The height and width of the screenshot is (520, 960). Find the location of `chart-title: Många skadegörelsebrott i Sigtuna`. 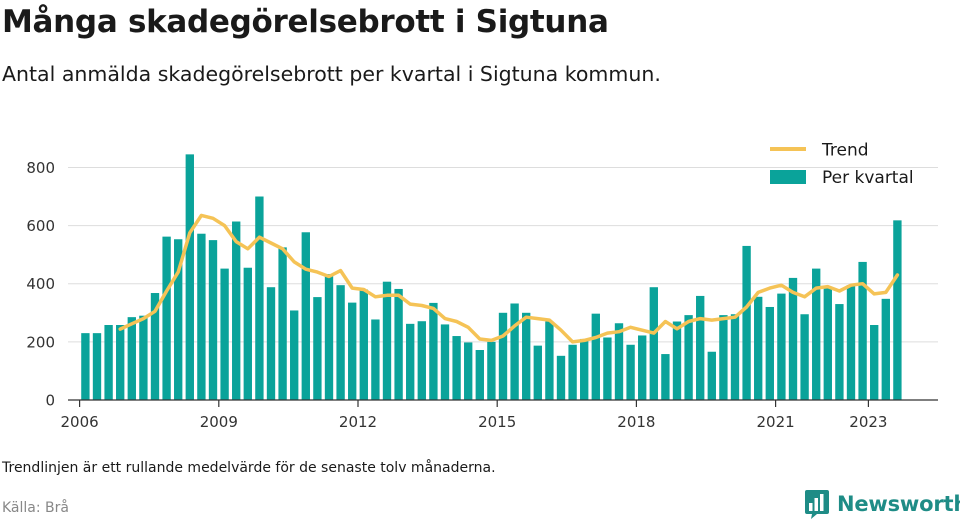

chart-title: Många skadegörelsebrott i Sigtuna is located at coordinates (305, 22).